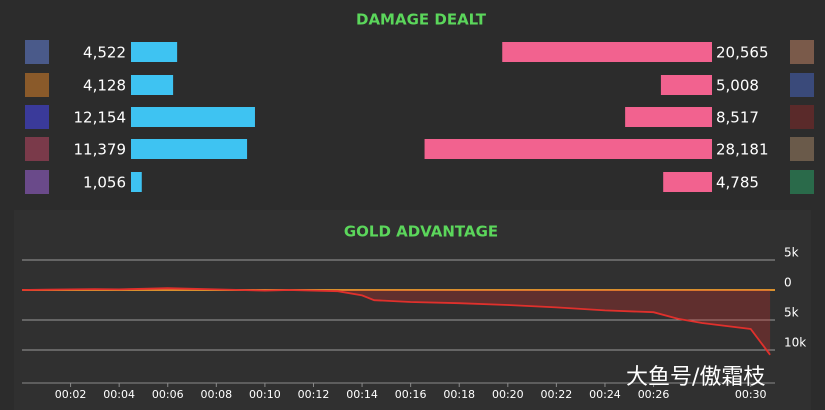 Image resolution: width=825 pixels, height=410 pixels. I want to click on value-label: 11,379, so click(100, 150).